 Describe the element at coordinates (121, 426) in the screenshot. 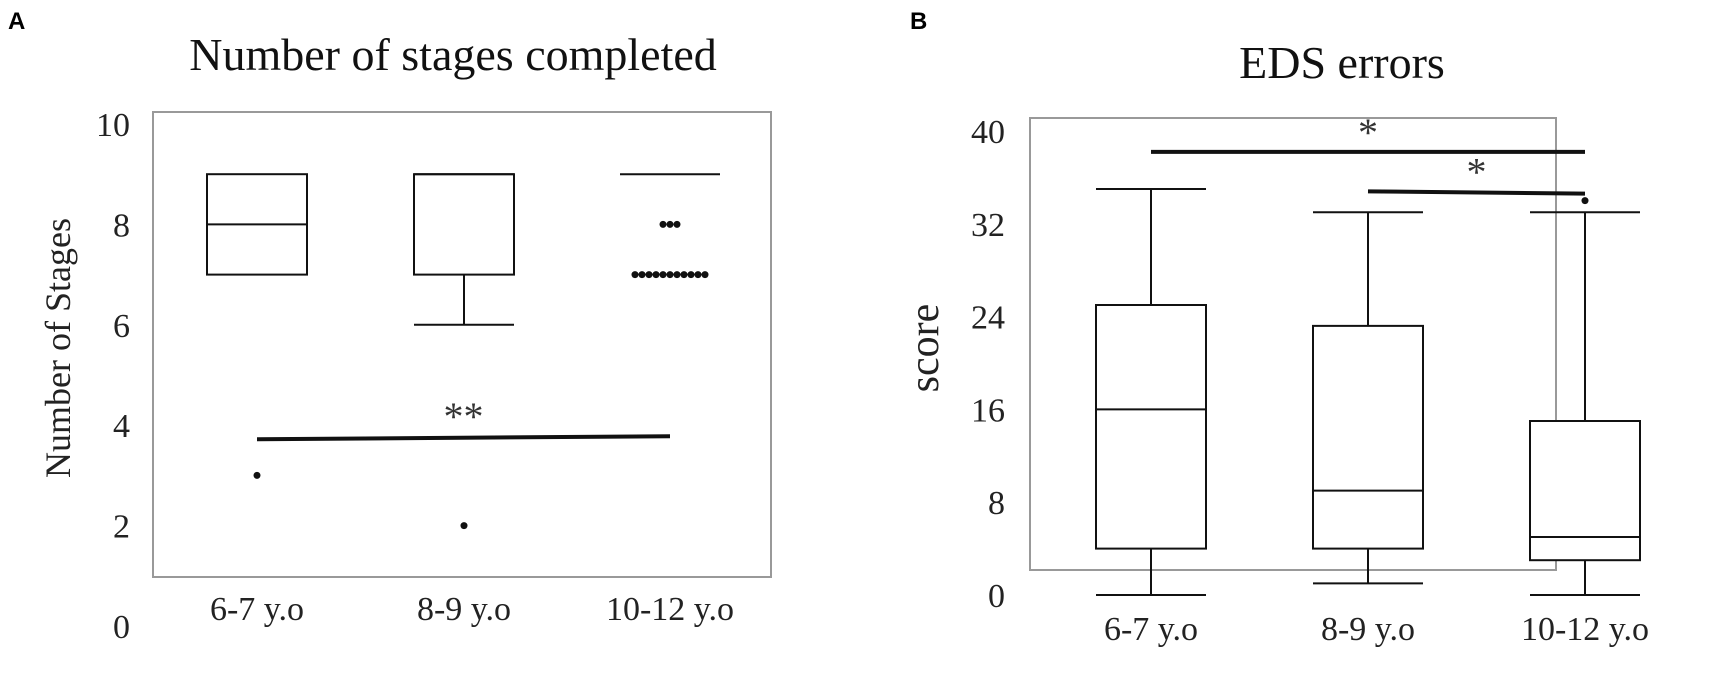

I see `y-tick-label: 4` at that location.